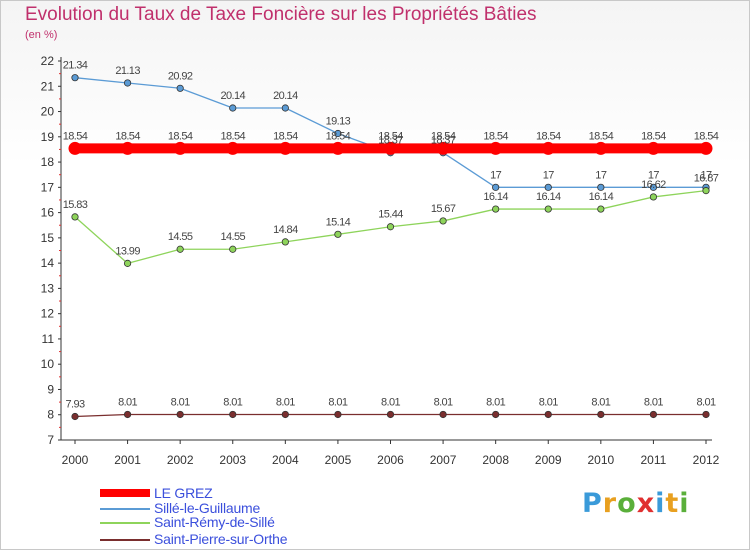 The height and width of the screenshot is (550, 750). What do you see at coordinates (75, 66) in the screenshot?
I see `data-label: 21.34` at bounding box center [75, 66].